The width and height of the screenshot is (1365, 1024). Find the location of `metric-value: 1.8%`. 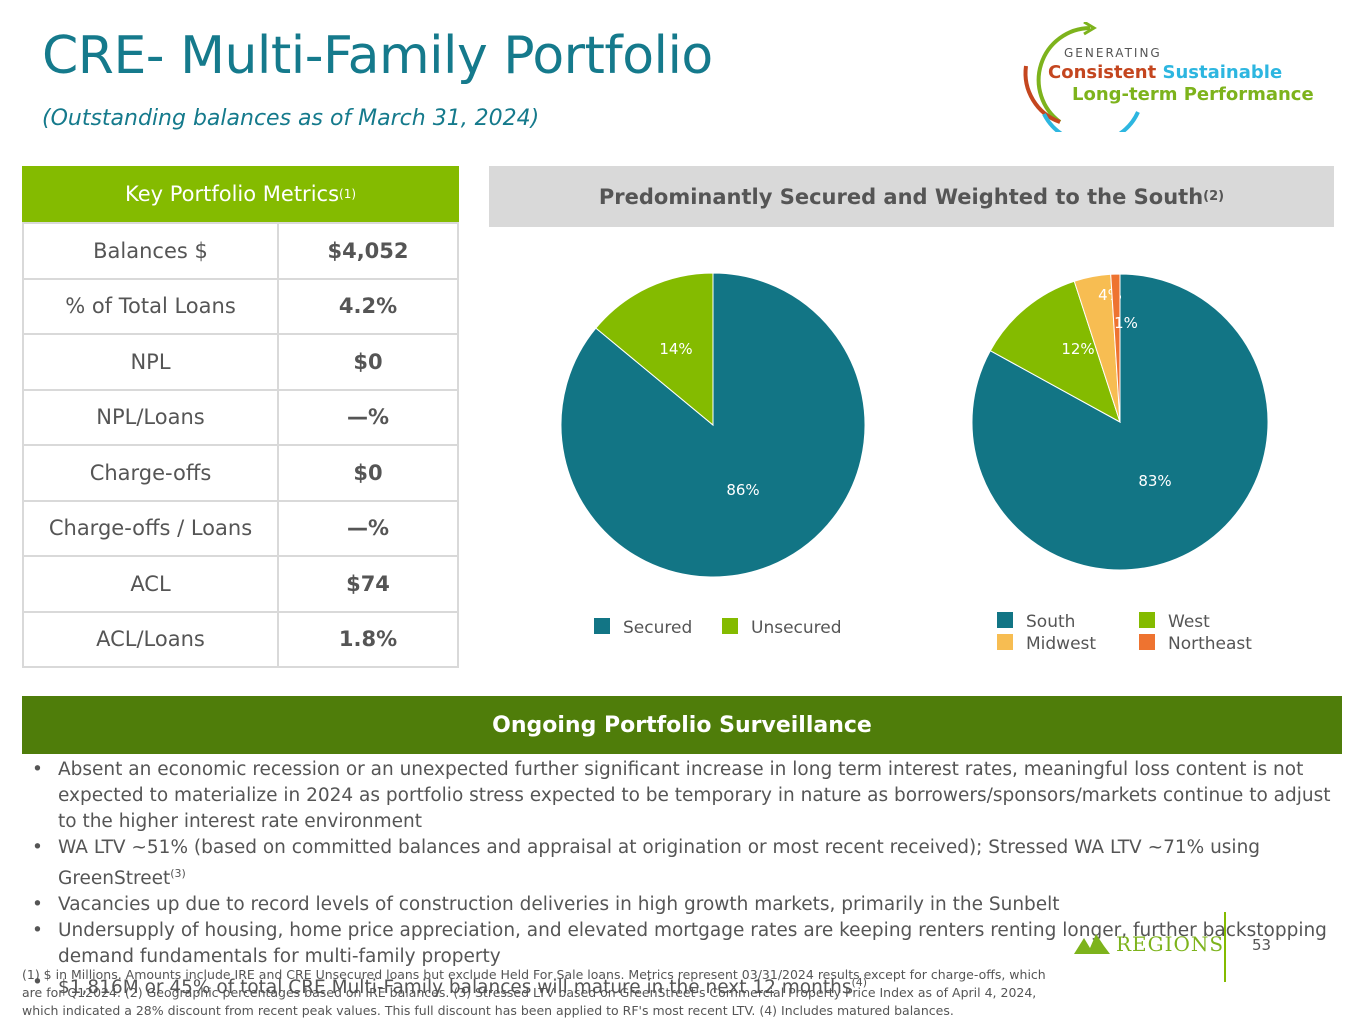

metric-value: 1.8% is located at coordinates (368, 639).